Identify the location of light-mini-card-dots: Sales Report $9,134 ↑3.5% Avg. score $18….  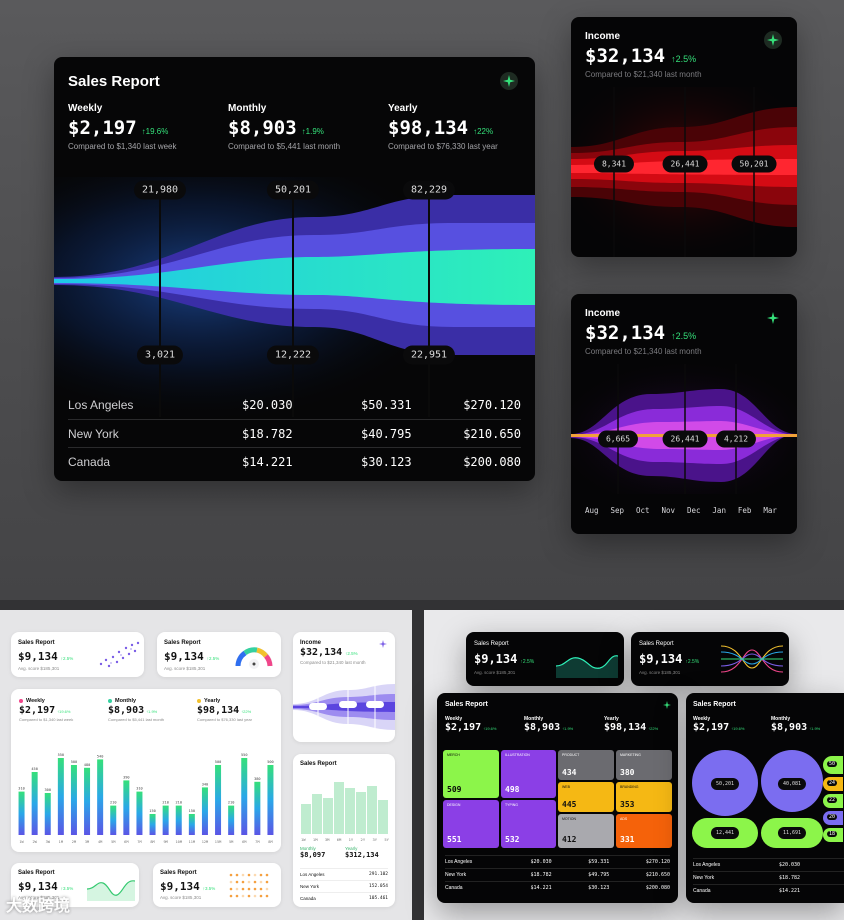
(217, 885).